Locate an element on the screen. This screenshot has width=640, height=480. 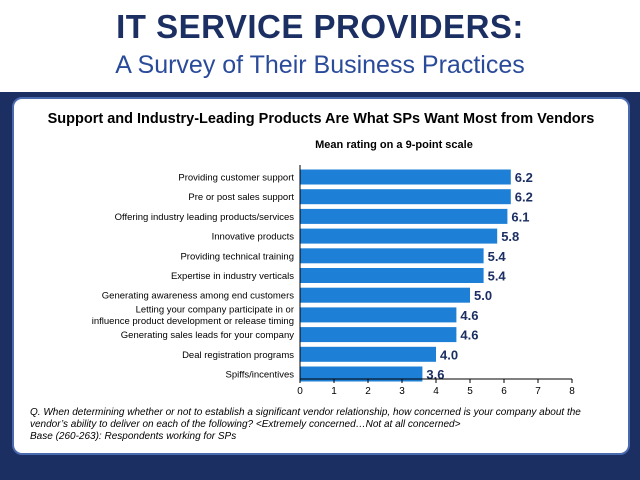
x-tick-label: 6 is located at coordinates (504, 391).